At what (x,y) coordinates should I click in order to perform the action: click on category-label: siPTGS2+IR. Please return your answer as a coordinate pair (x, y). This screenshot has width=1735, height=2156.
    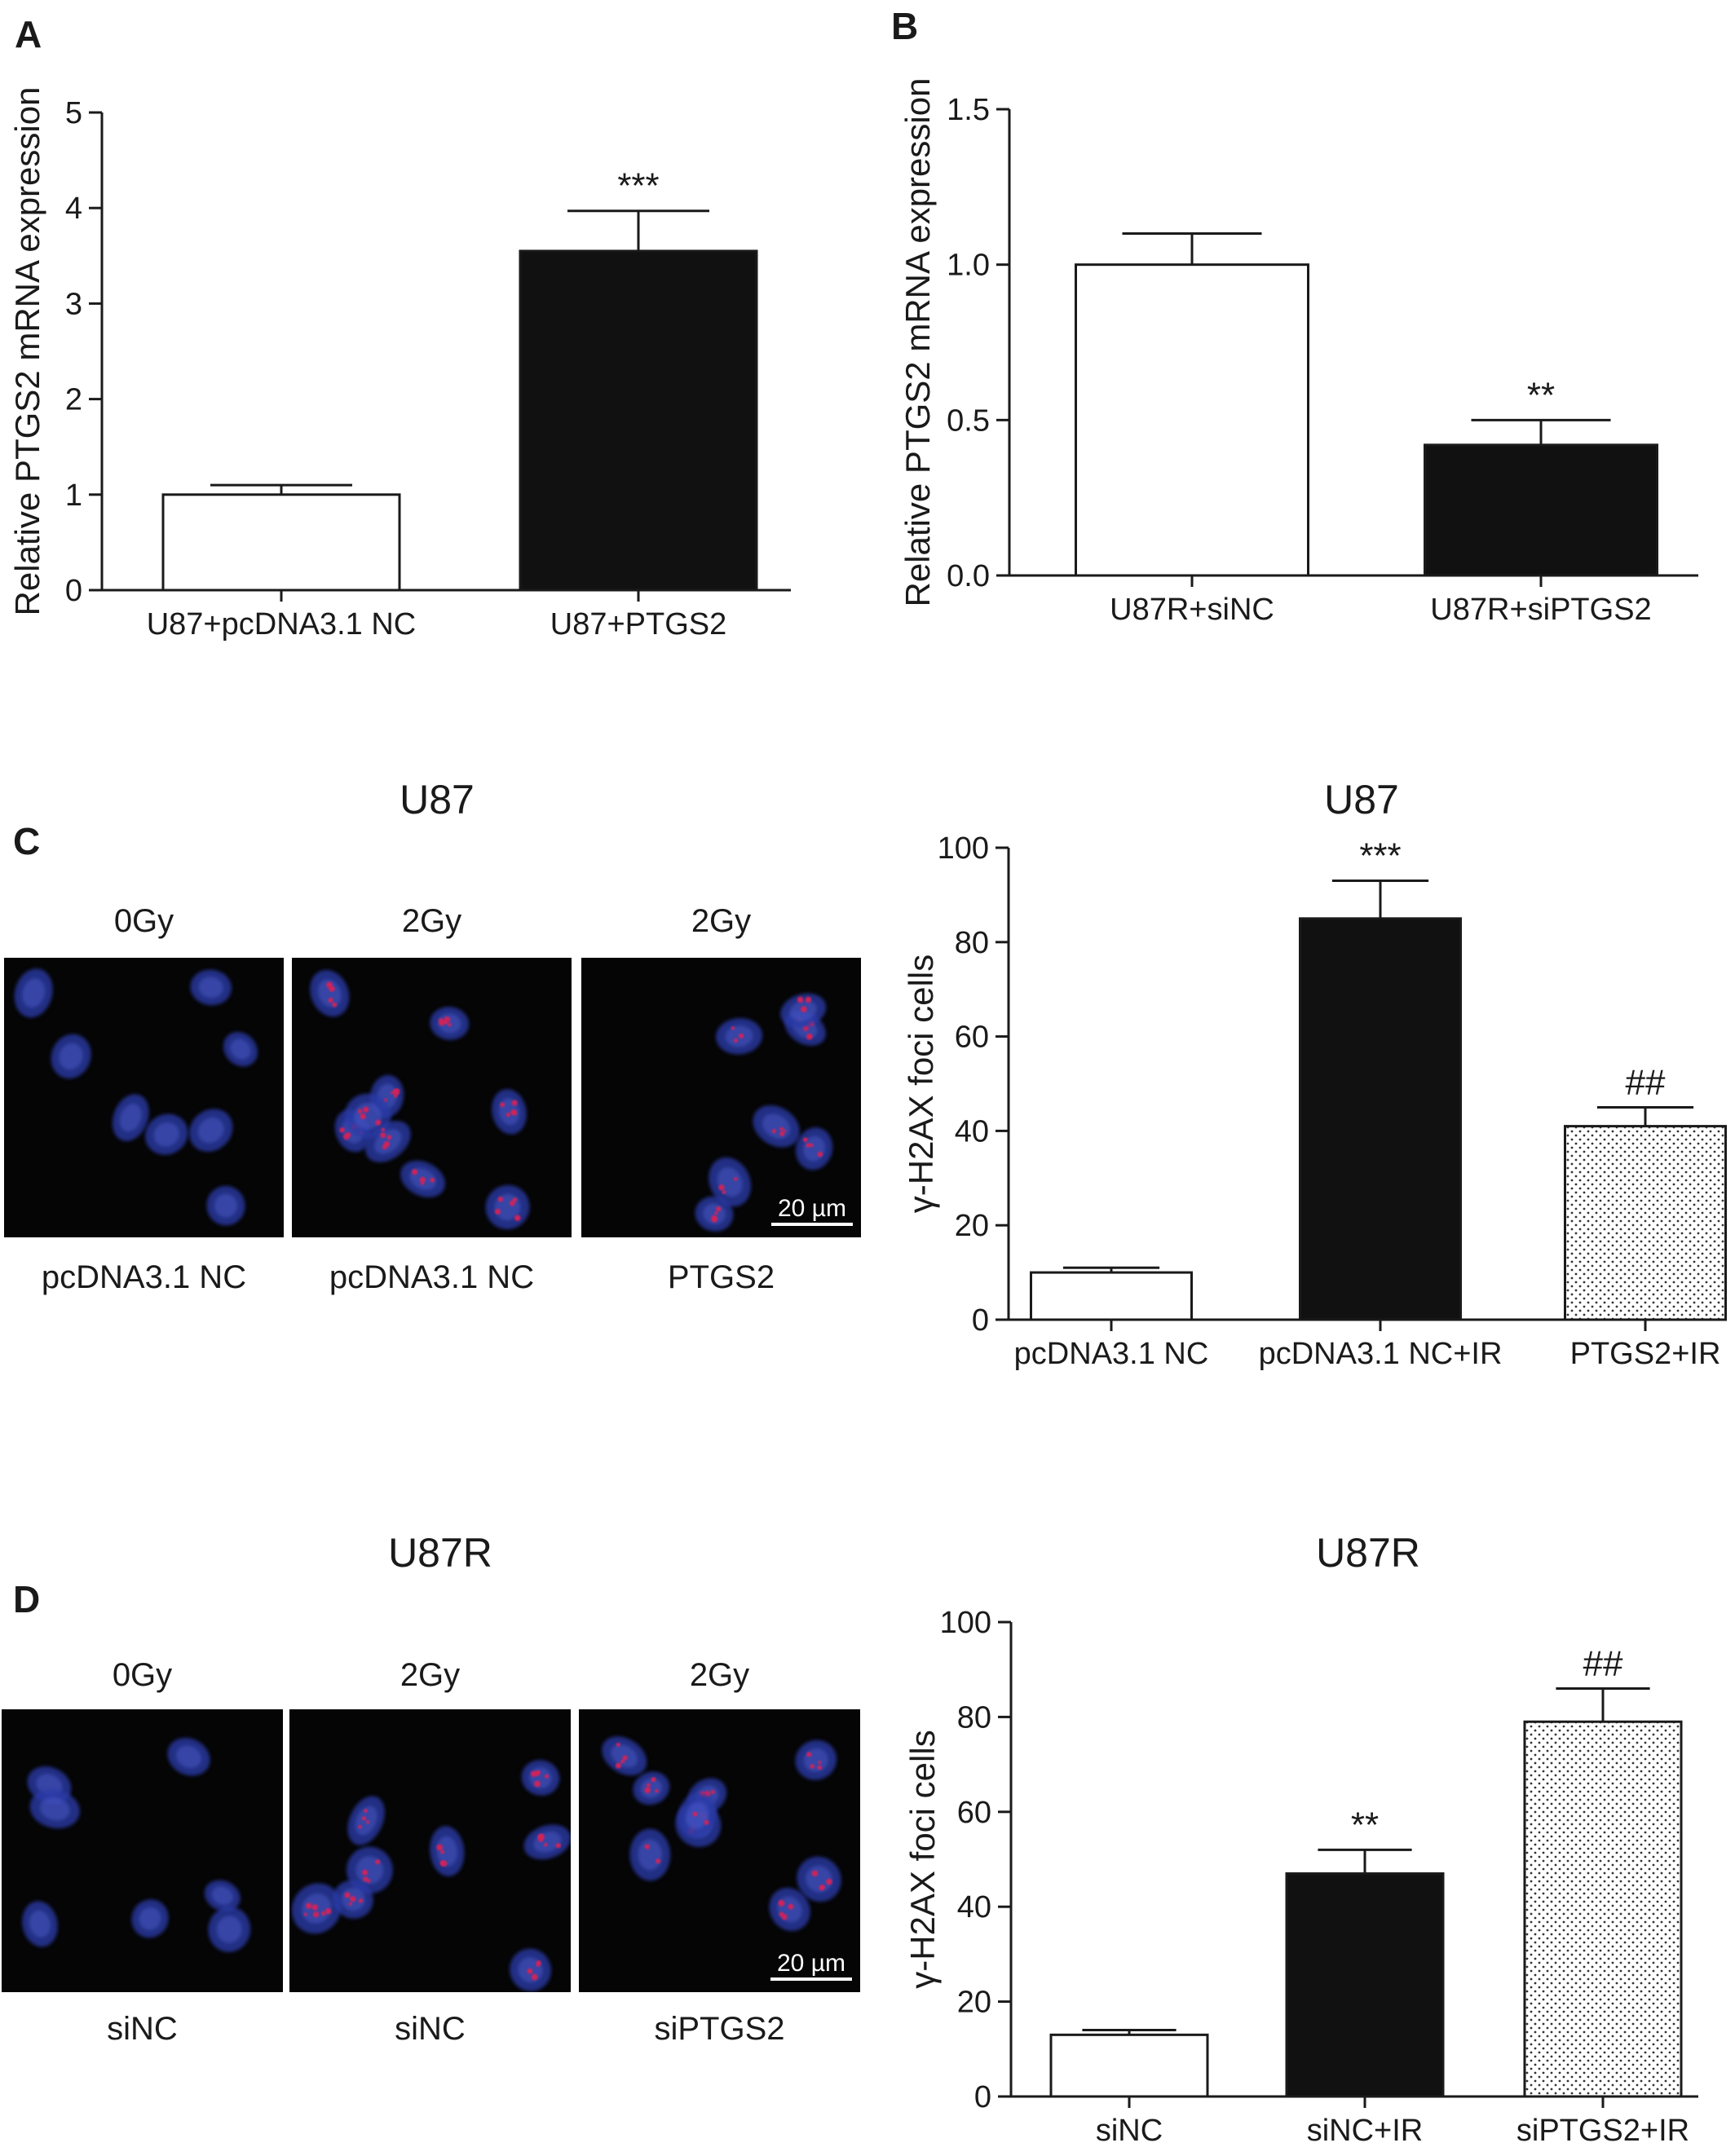
    Looking at the image, I should click on (1602, 2131).